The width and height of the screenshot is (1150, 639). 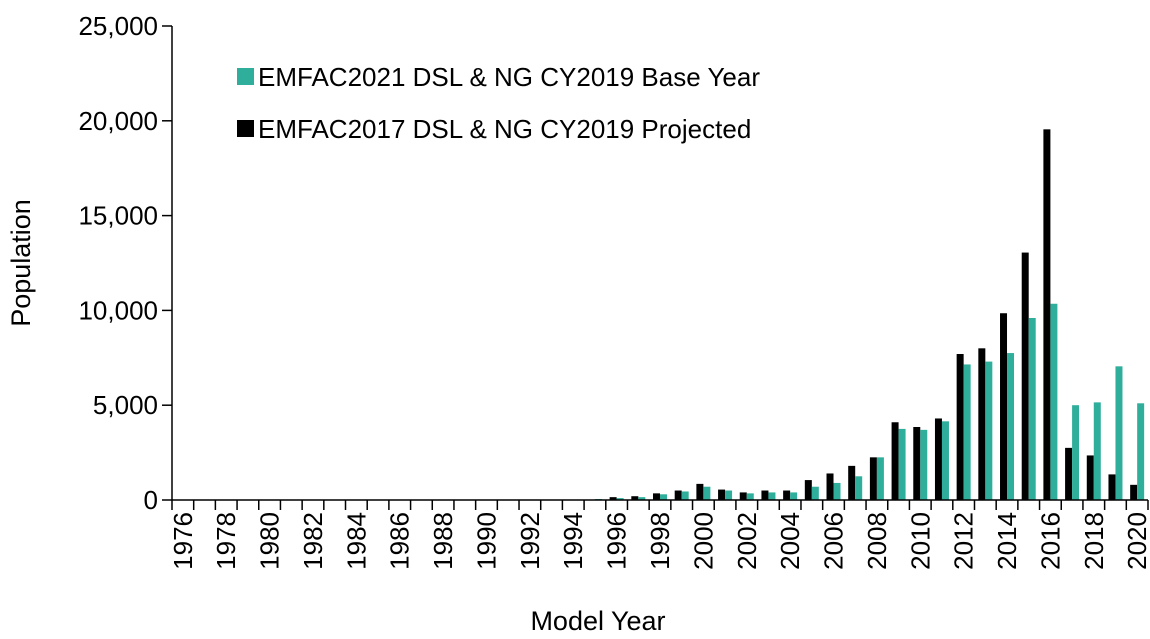 What do you see at coordinates (945, 460) in the screenshot?
I see `bar-base-year-2011` at bounding box center [945, 460].